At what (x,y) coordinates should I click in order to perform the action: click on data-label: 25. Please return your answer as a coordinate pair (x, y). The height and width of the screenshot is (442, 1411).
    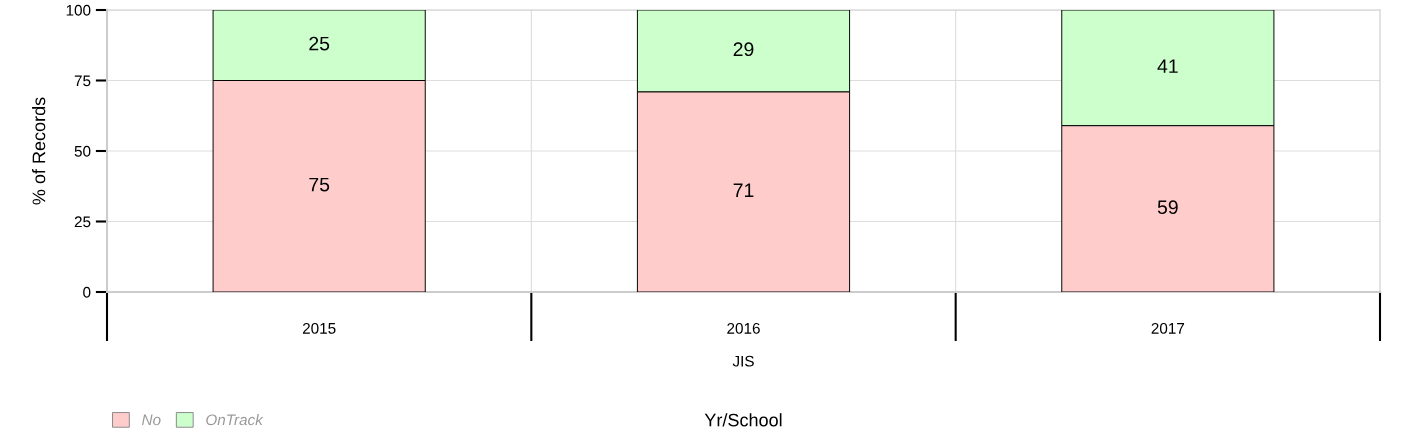
    Looking at the image, I should click on (319, 43).